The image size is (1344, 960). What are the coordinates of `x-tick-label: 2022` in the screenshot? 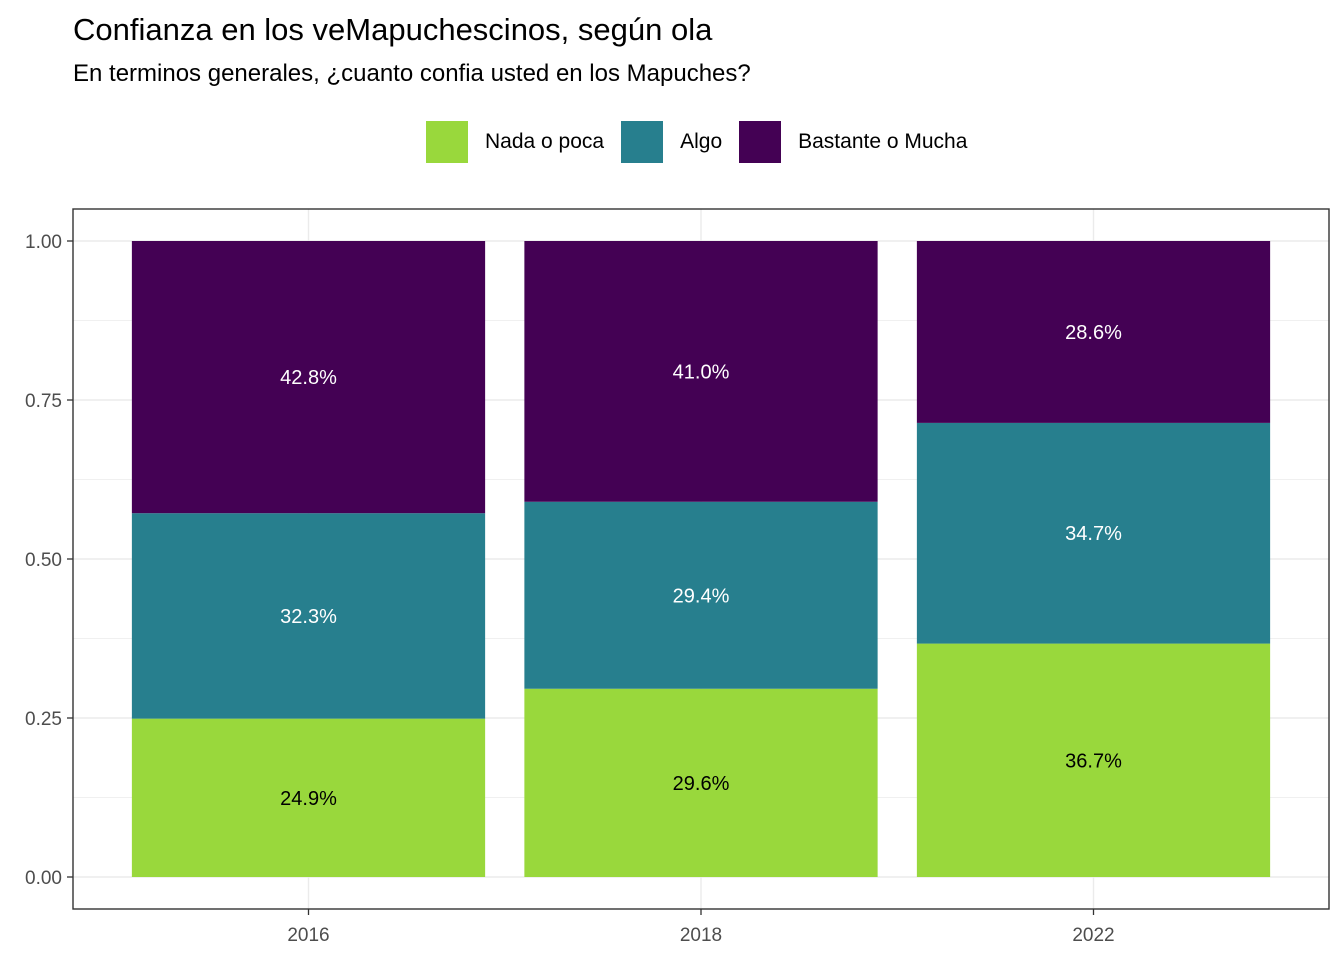 It's located at (1093, 935).